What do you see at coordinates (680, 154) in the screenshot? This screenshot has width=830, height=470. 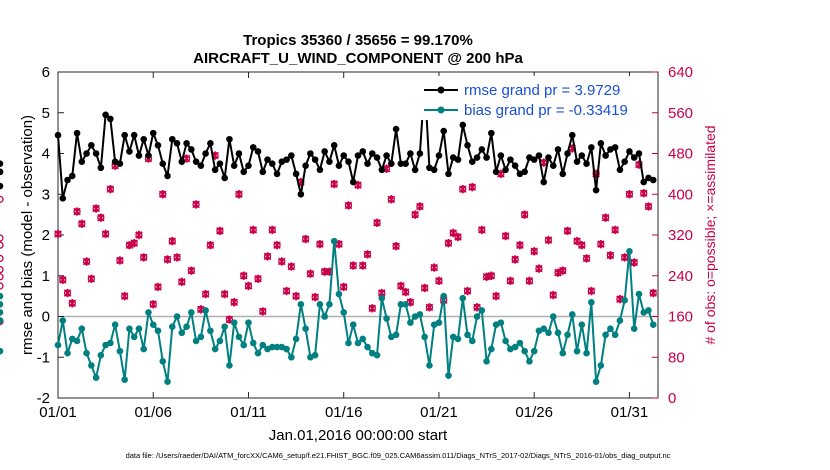 I see `y-right-tick-label: 480` at bounding box center [680, 154].